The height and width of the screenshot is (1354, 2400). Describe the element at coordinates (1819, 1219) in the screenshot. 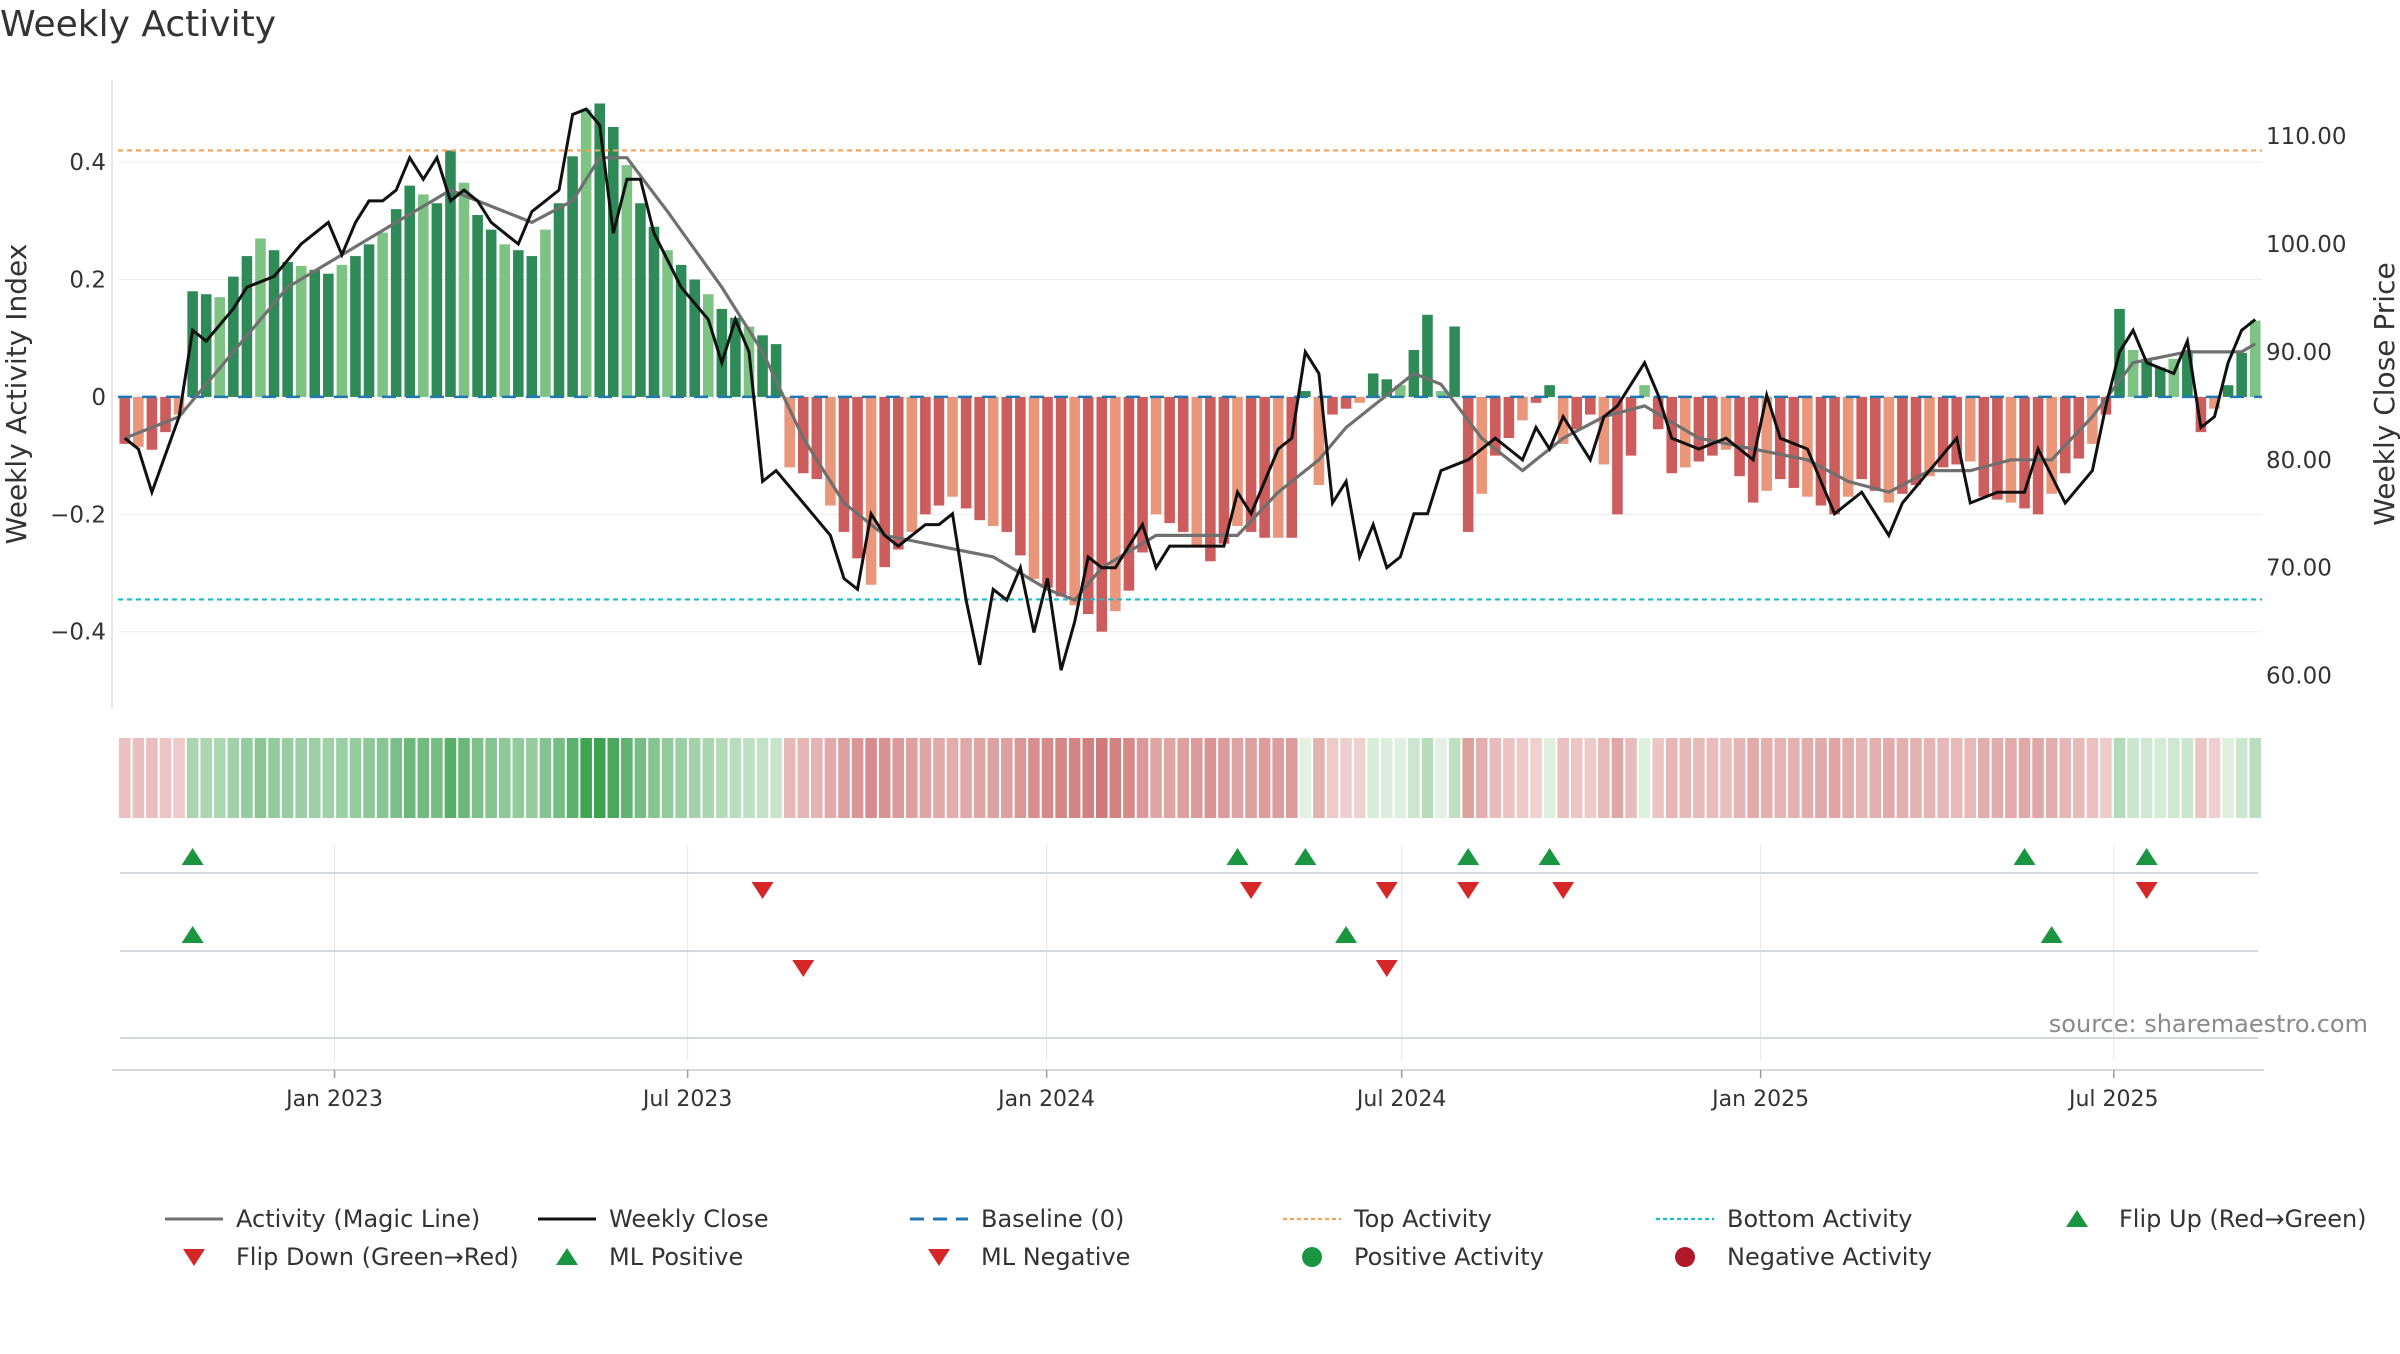

I see `legend-label: Bottom Activity` at that location.